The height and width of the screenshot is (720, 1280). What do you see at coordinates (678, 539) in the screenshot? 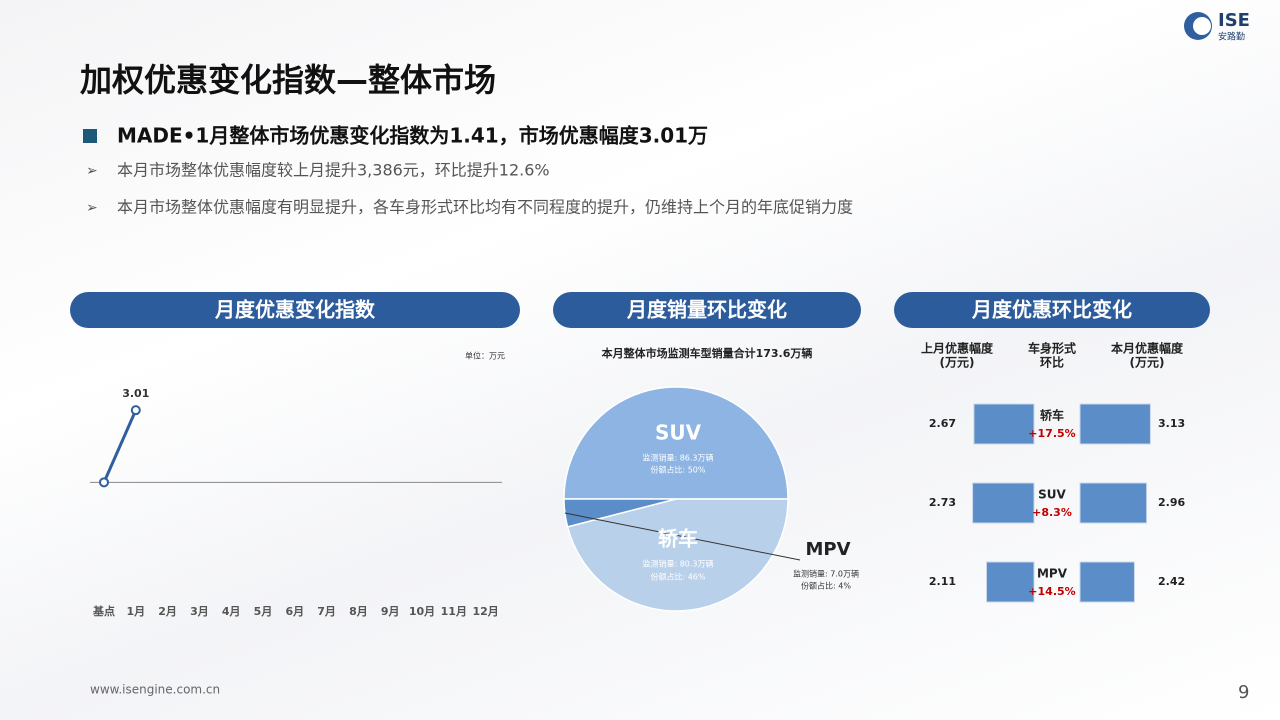
I see `slice-name: 轿车` at bounding box center [678, 539].